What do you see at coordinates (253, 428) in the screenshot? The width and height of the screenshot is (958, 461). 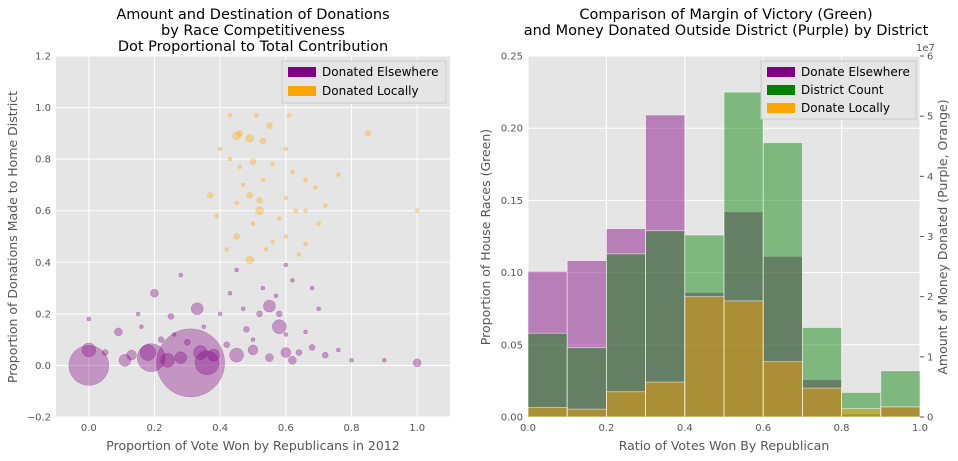 I see `scatter-x-ticks: 0.0 0.2 0.4 0.6 0.8 1.0` at bounding box center [253, 428].